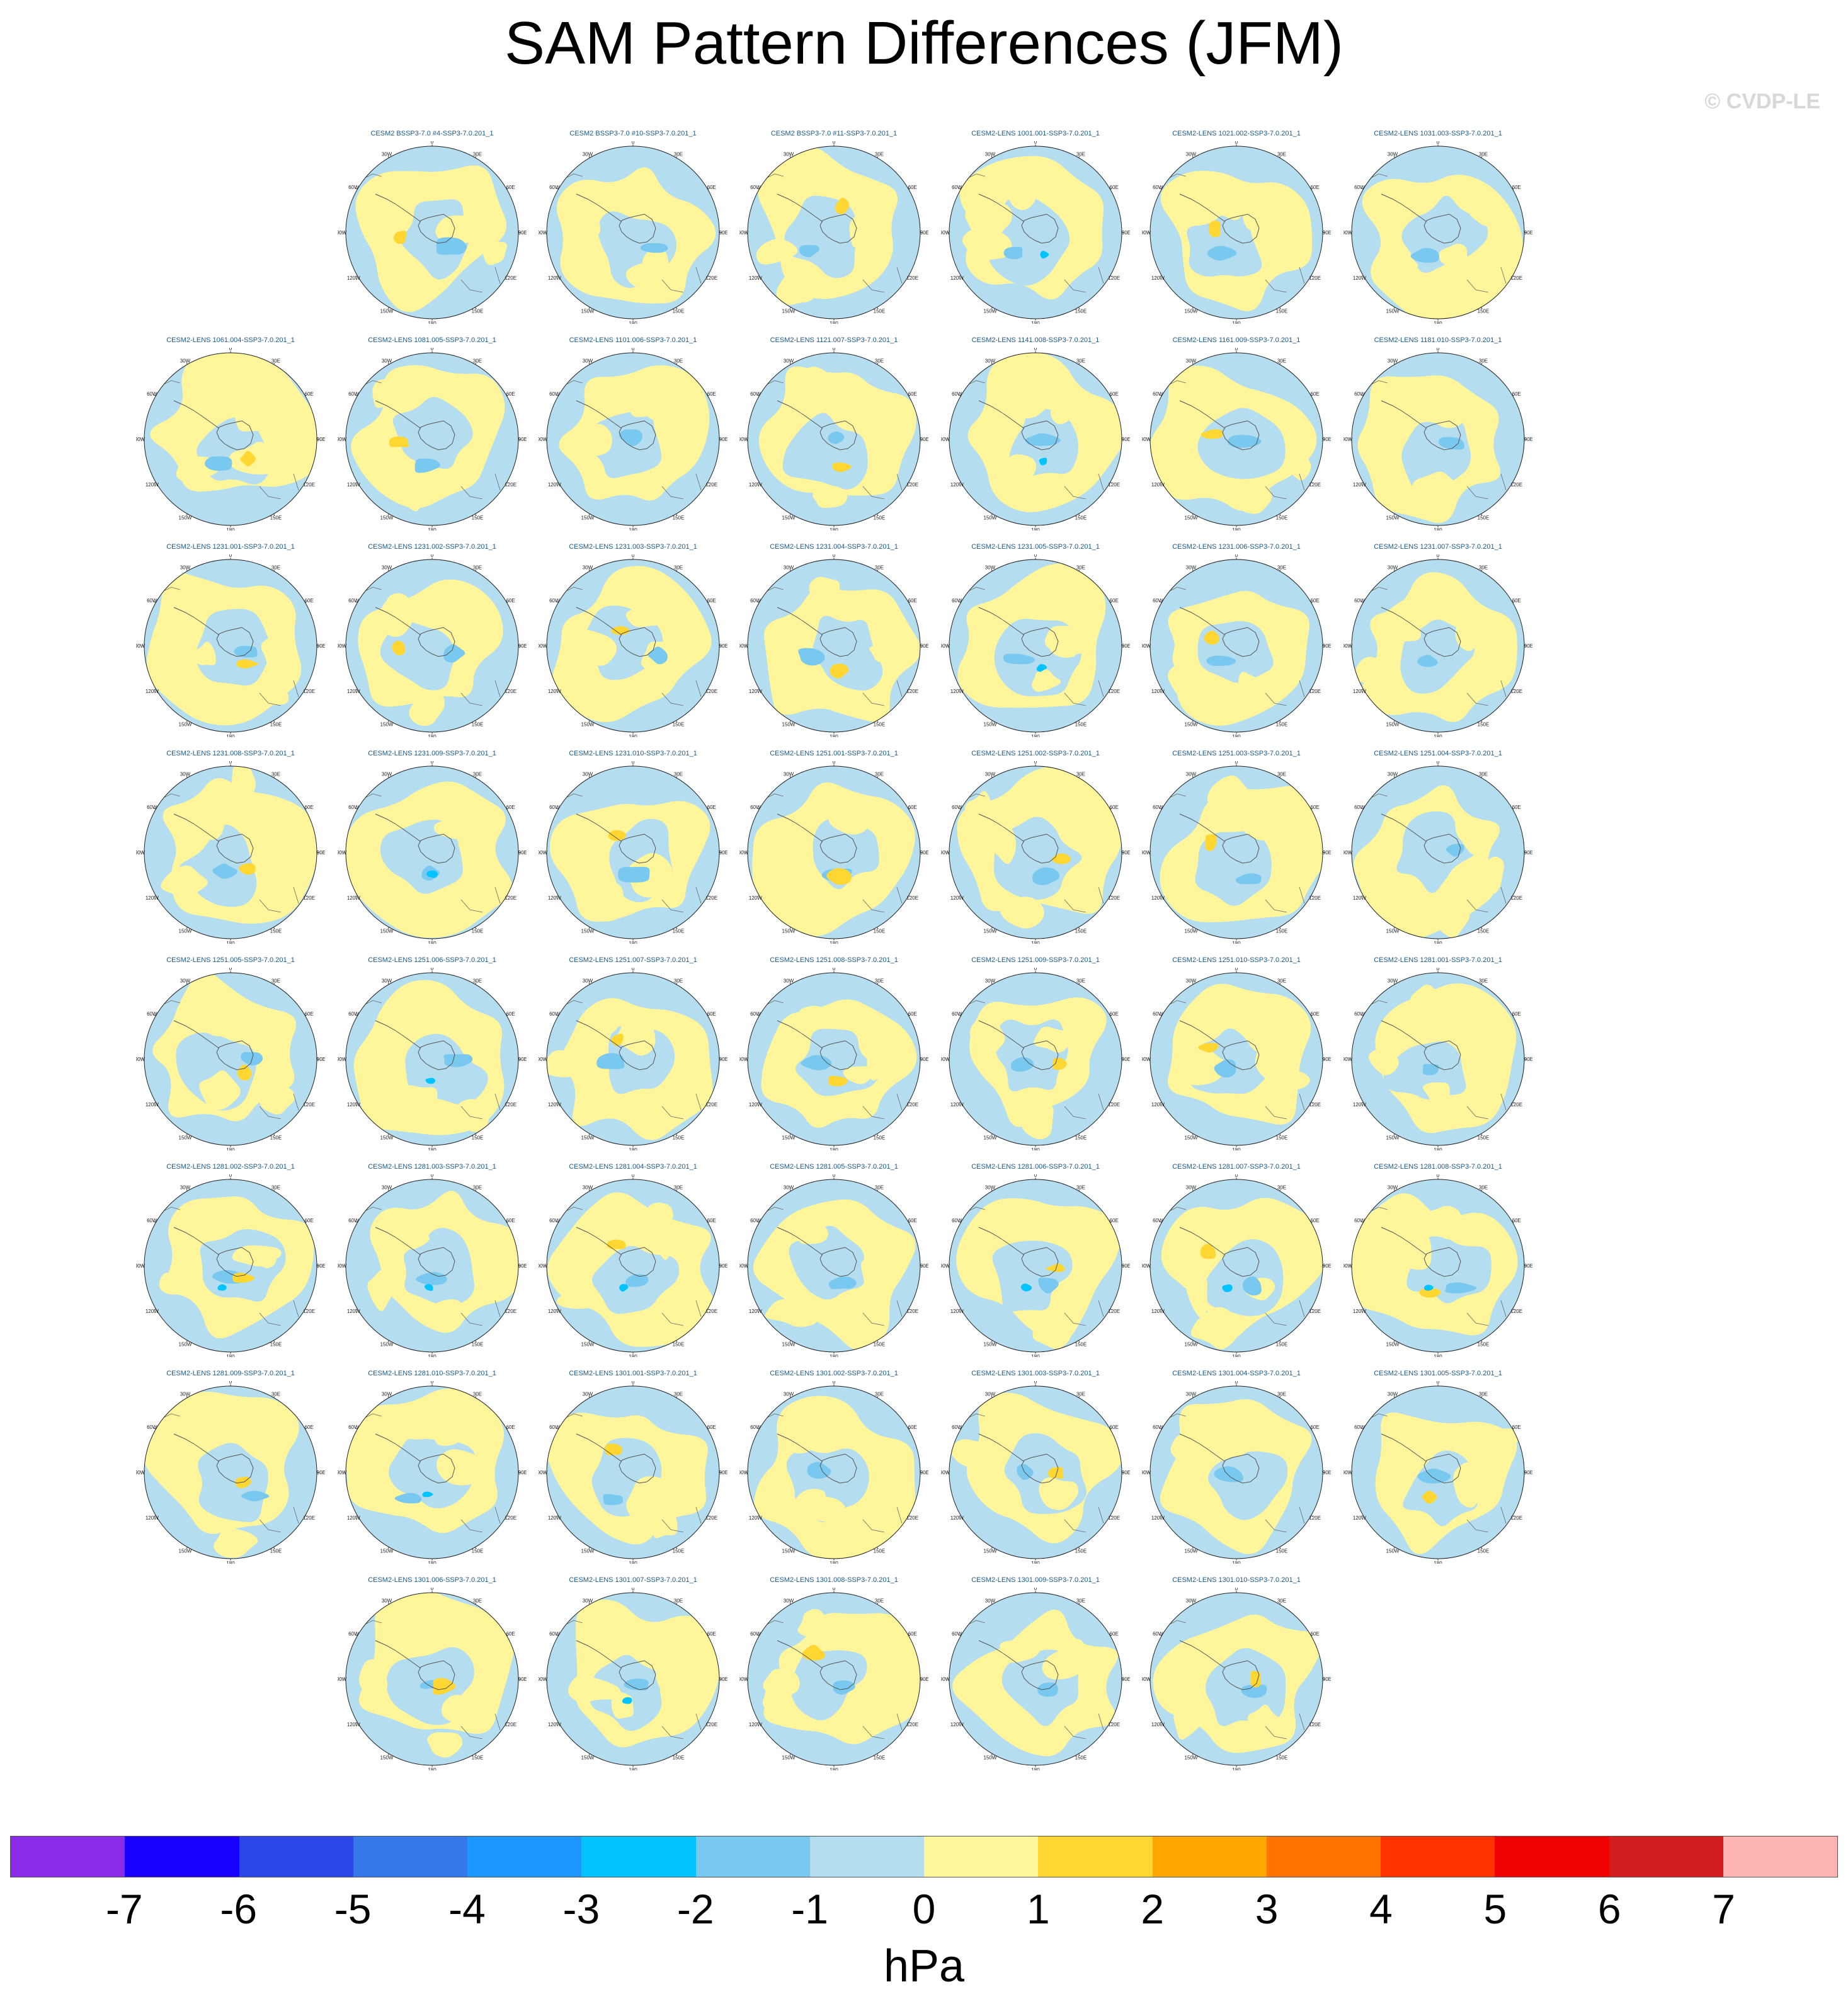 Image resolution: width=1848 pixels, height=1994 pixels. Describe the element at coordinates (1438, 960) in the screenshot. I see `panel-title: CESM2-LENS 1281.001-SSP3-7.0.201_1` at that location.